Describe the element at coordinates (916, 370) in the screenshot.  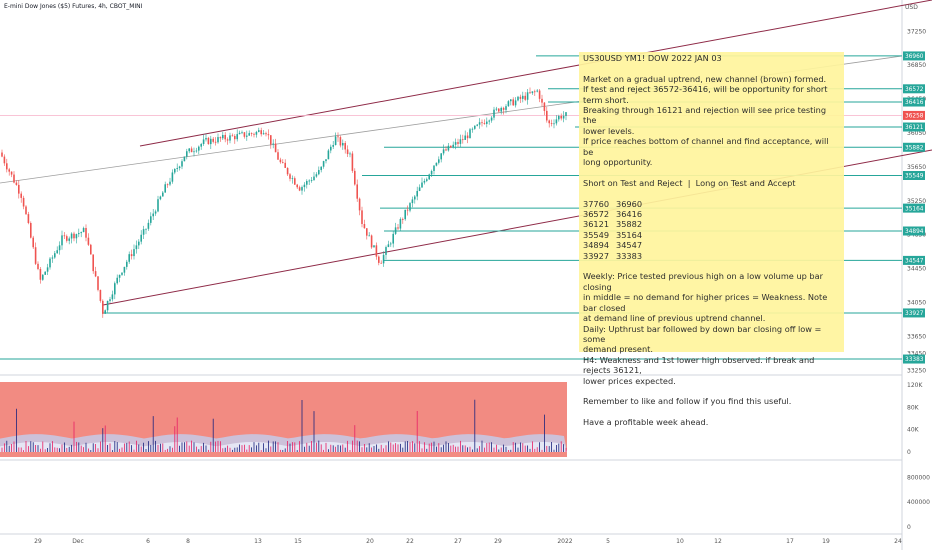
I see `price-tick-label: 33250` at that location.